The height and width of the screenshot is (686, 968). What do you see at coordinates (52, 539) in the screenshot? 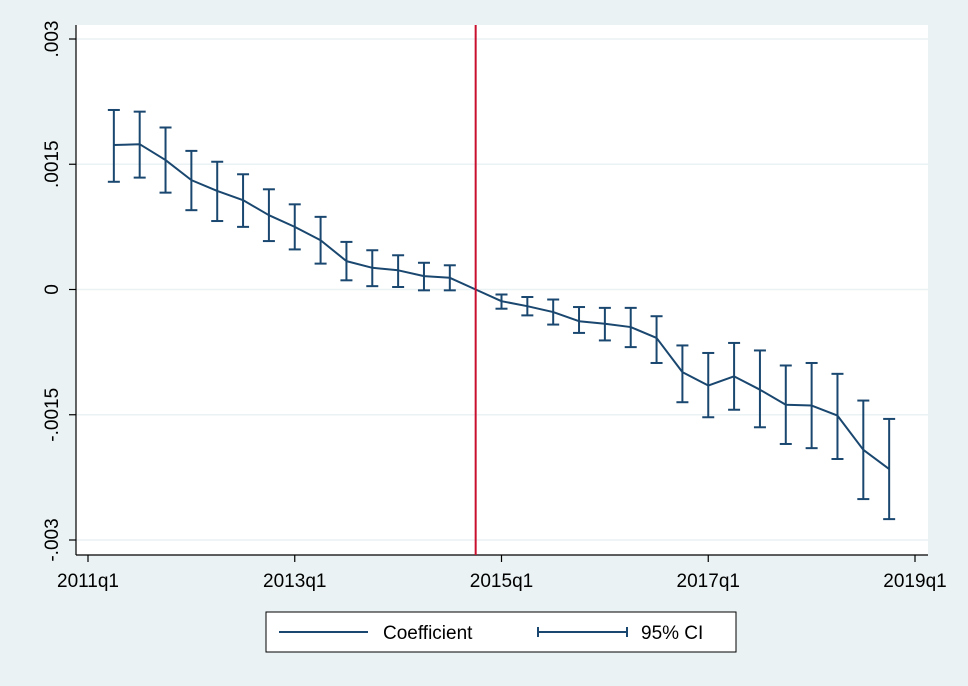
I see `y-tick-label: -.003` at bounding box center [52, 539].